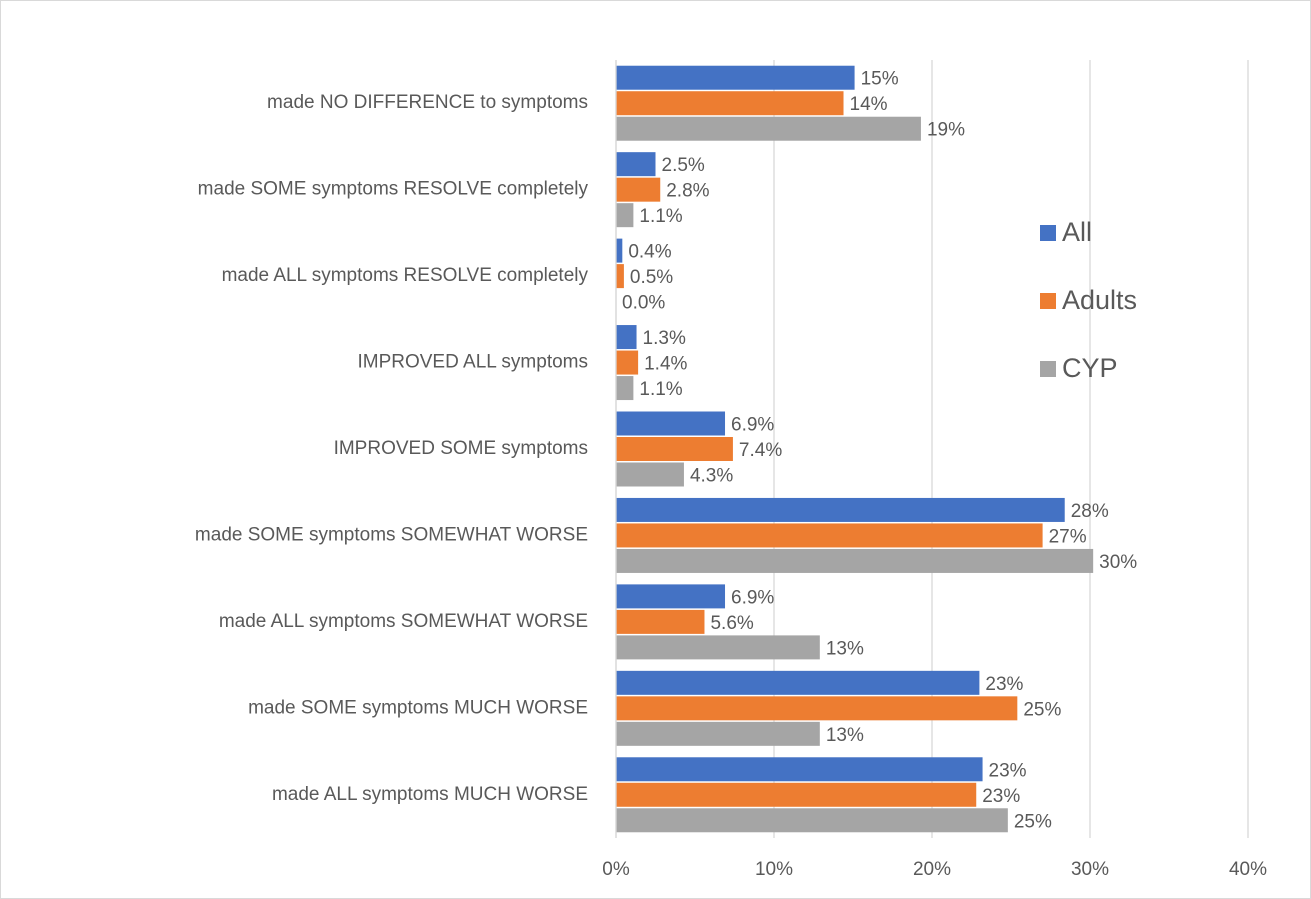  Describe the element at coordinates (1090, 869) in the screenshot. I see `x-tick-label: 30%` at that location.